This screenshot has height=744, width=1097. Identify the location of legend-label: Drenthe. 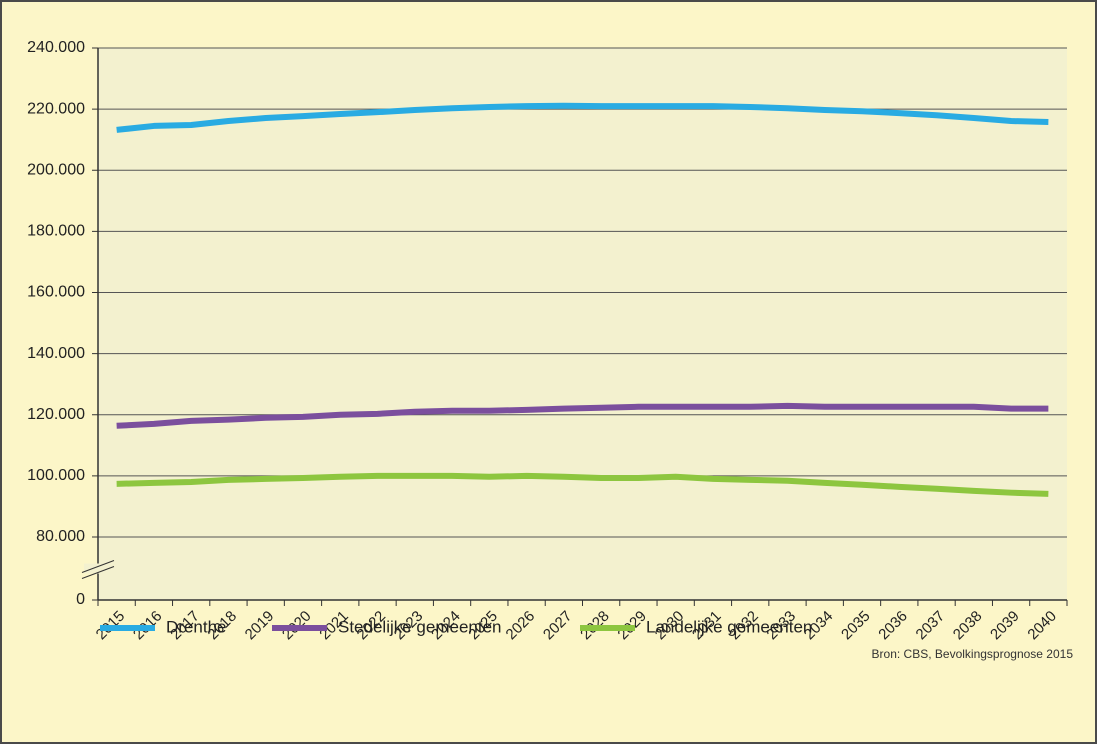
(196, 626).